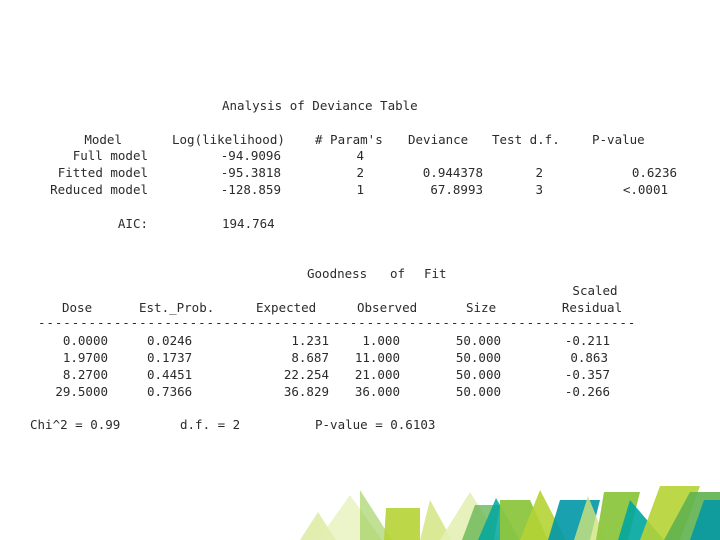 The image size is (720, 540). What do you see at coordinates (618, 139) in the screenshot?
I see `header-pvalue: P-value` at bounding box center [618, 139].